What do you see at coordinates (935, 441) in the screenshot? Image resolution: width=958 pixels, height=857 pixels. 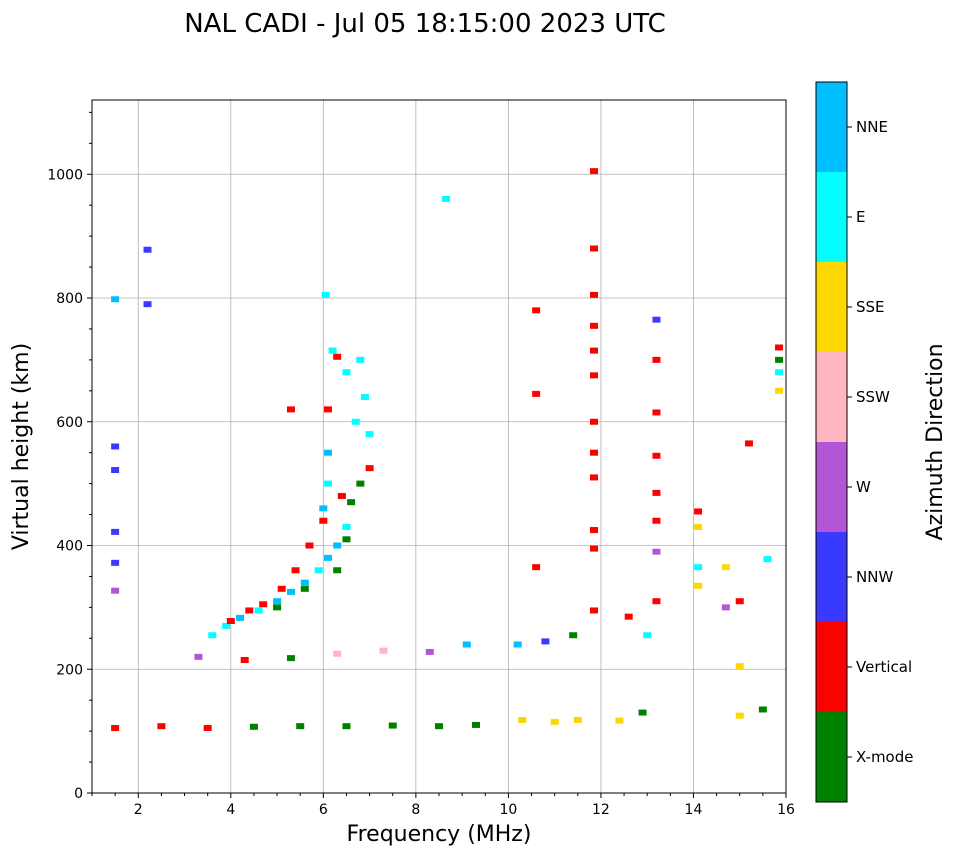 I see `colorbar-label: Azimuth Direction` at bounding box center [935, 441].